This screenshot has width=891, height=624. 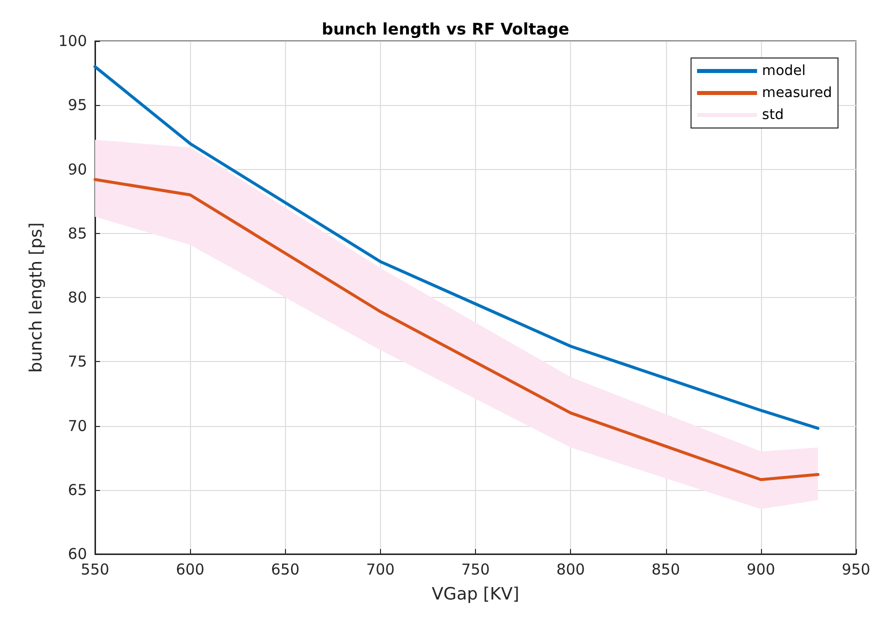 I want to click on x-tick-label: 800, so click(x=570, y=569).